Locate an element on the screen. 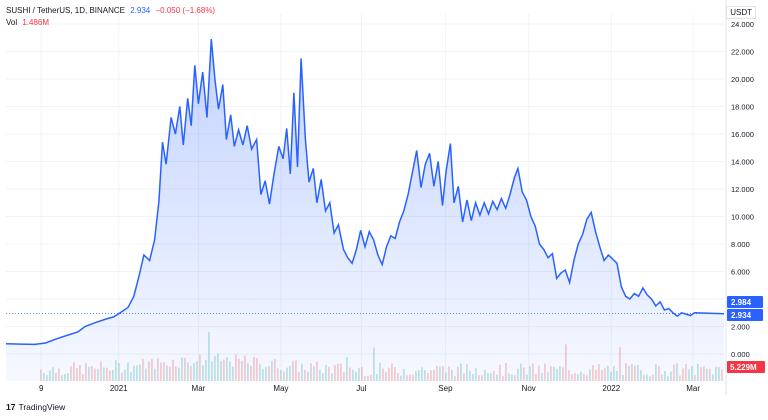  volume-label: Vol is located at coordinates (12, 22).